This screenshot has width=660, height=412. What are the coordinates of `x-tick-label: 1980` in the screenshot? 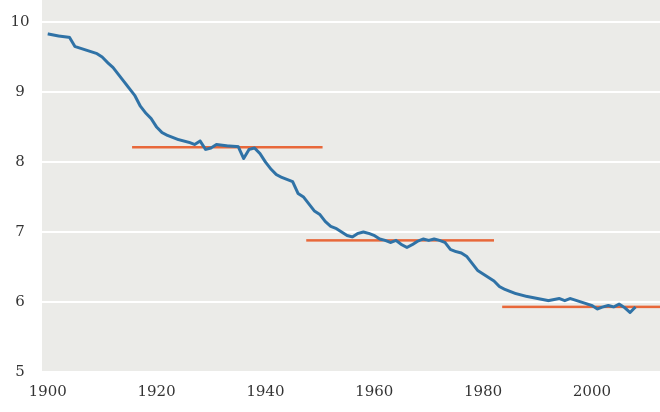 It's located at (483, 391).